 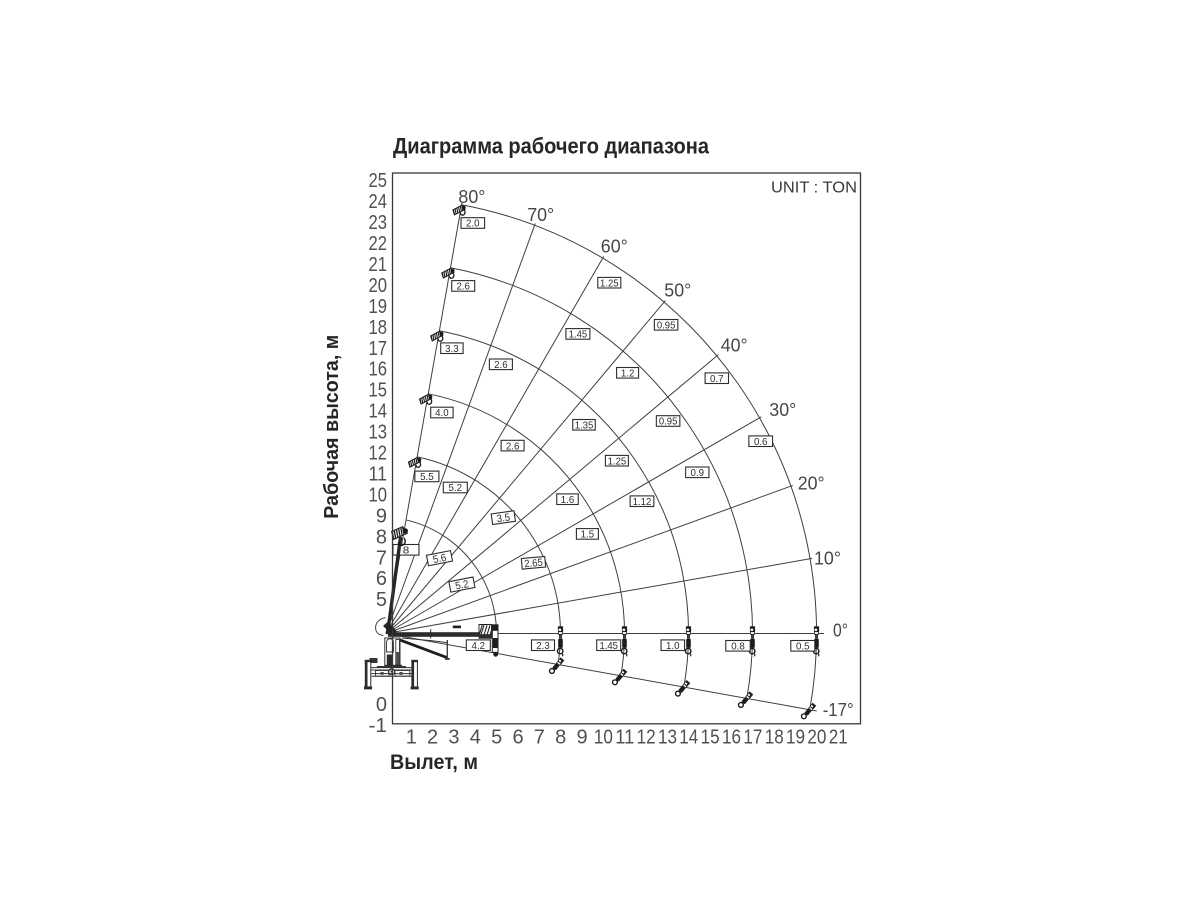 What do you see at coordinates (761, 442) in the screenshot?
I see `svg-text: 0.6` at bounding box center [761, 442].